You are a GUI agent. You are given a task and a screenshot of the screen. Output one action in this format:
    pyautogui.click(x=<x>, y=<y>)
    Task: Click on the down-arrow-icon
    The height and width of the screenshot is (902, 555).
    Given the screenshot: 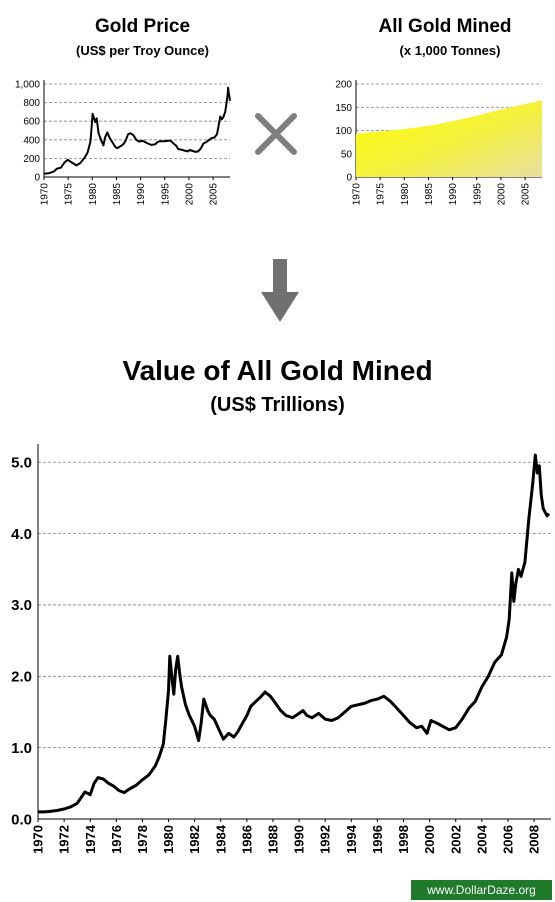 What is the action you would take?
    pyautogui.click(x=280, y=290)
    